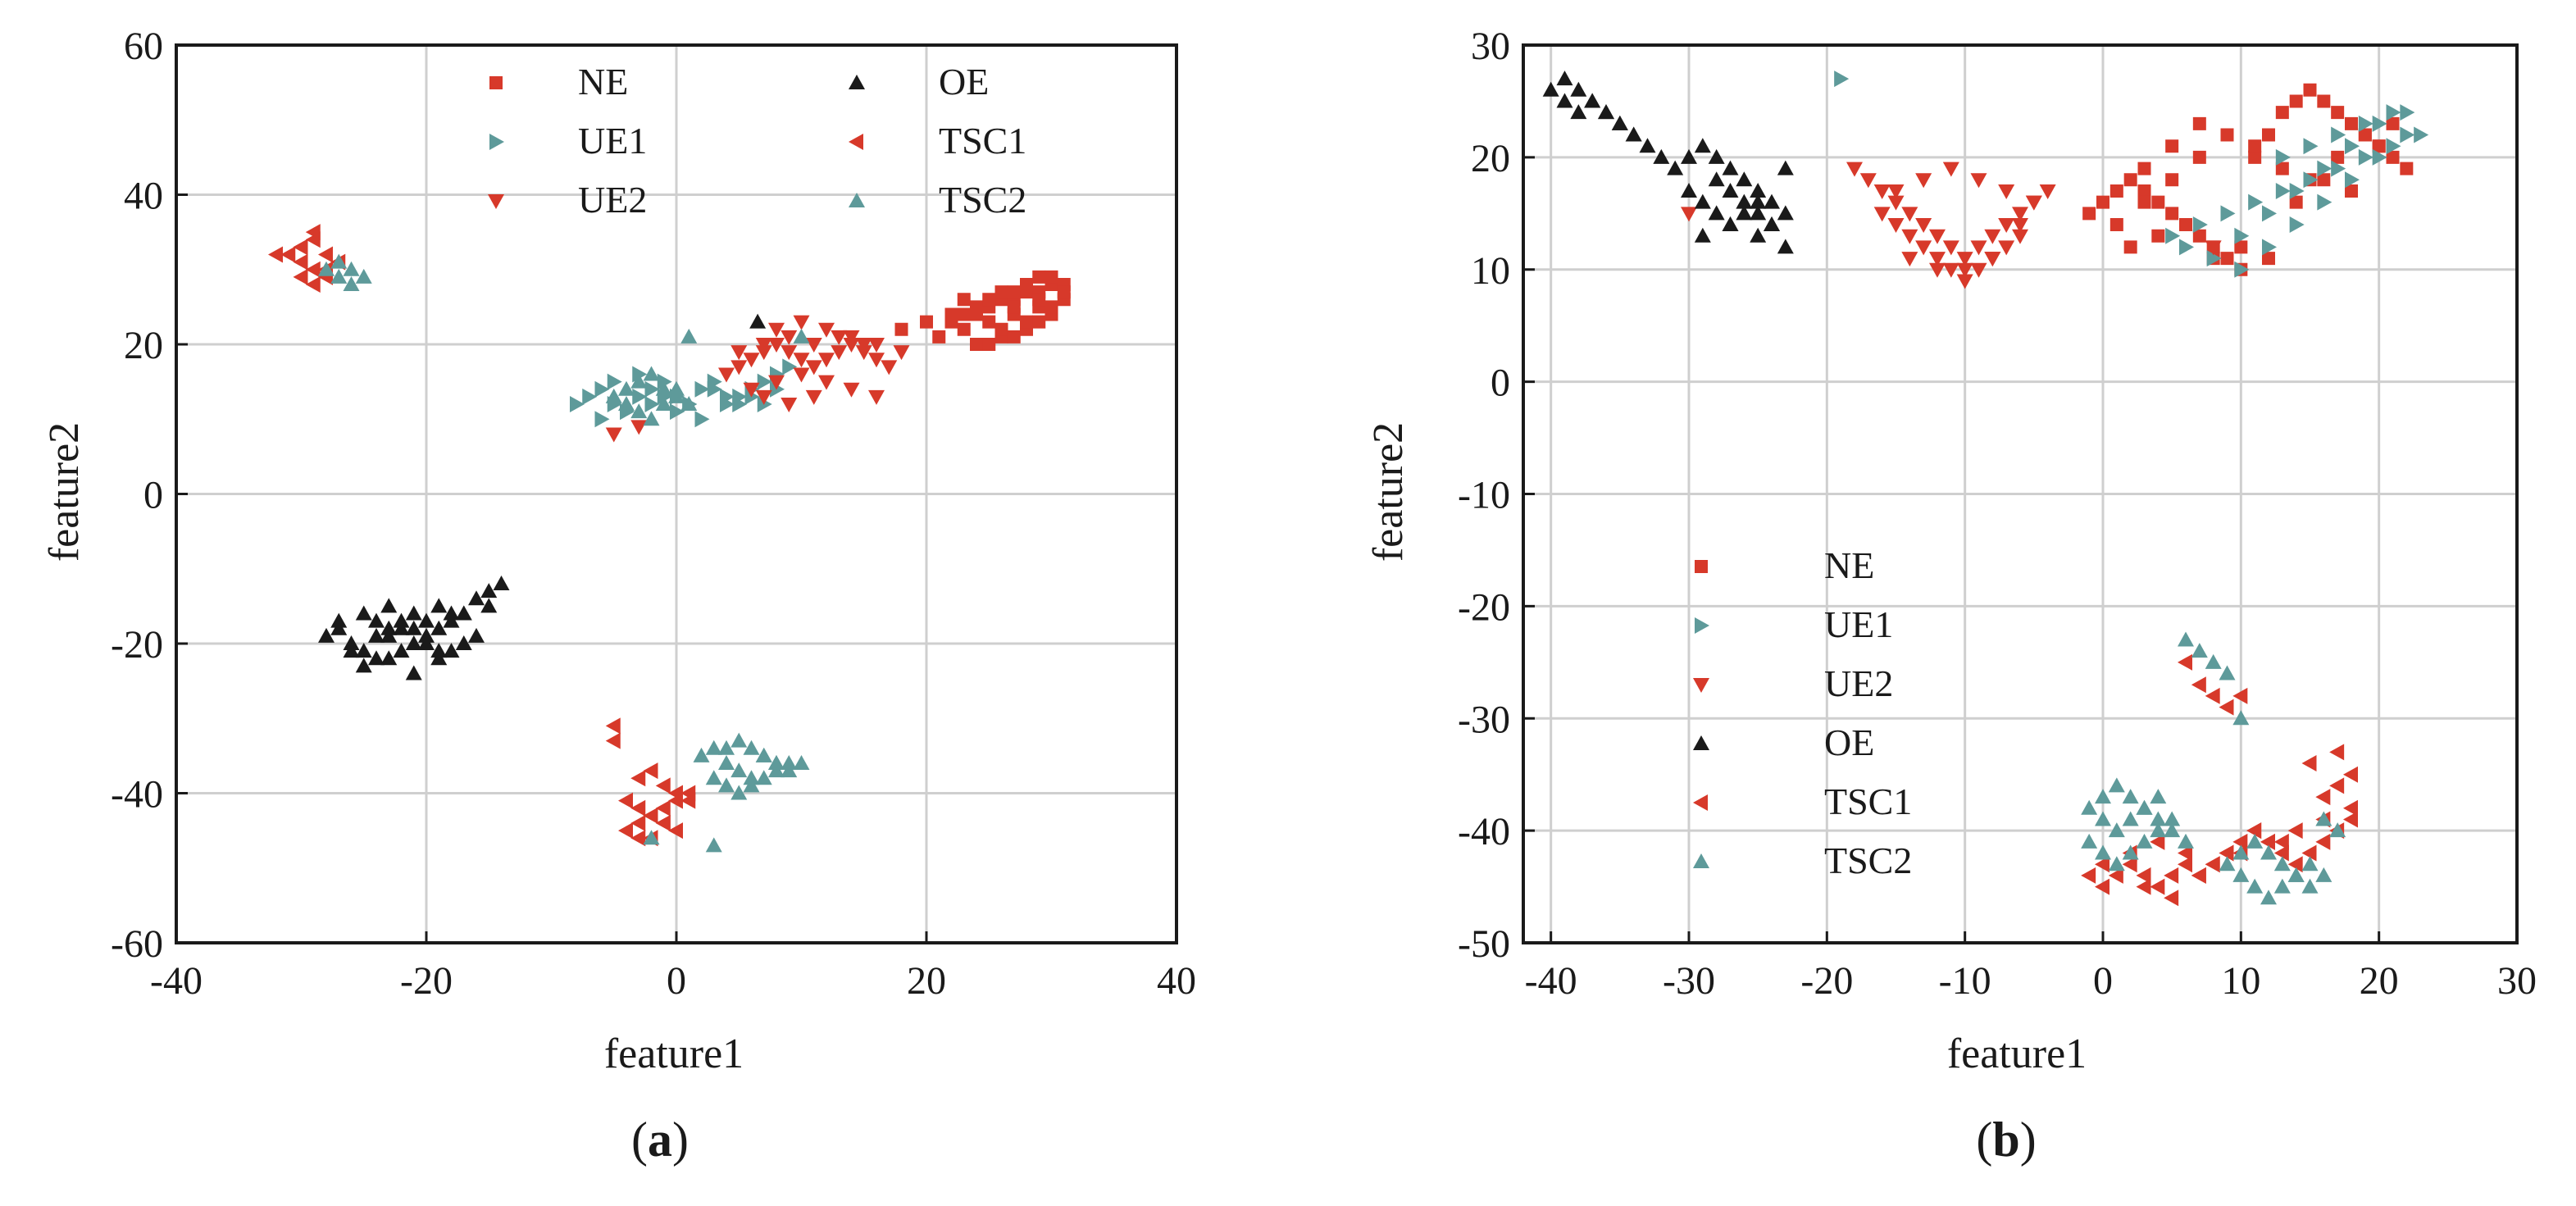 The height and width of the screenshot is (1206, 2576). I want to click on xlabel-b: feature1, so click(2017, 1054).